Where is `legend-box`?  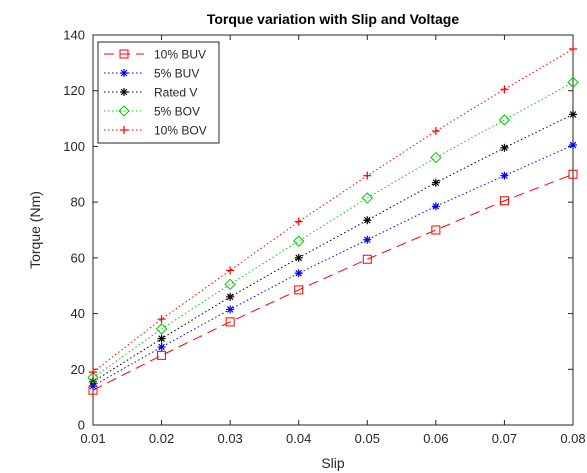
legend-box is located at coordinates (158, 92).